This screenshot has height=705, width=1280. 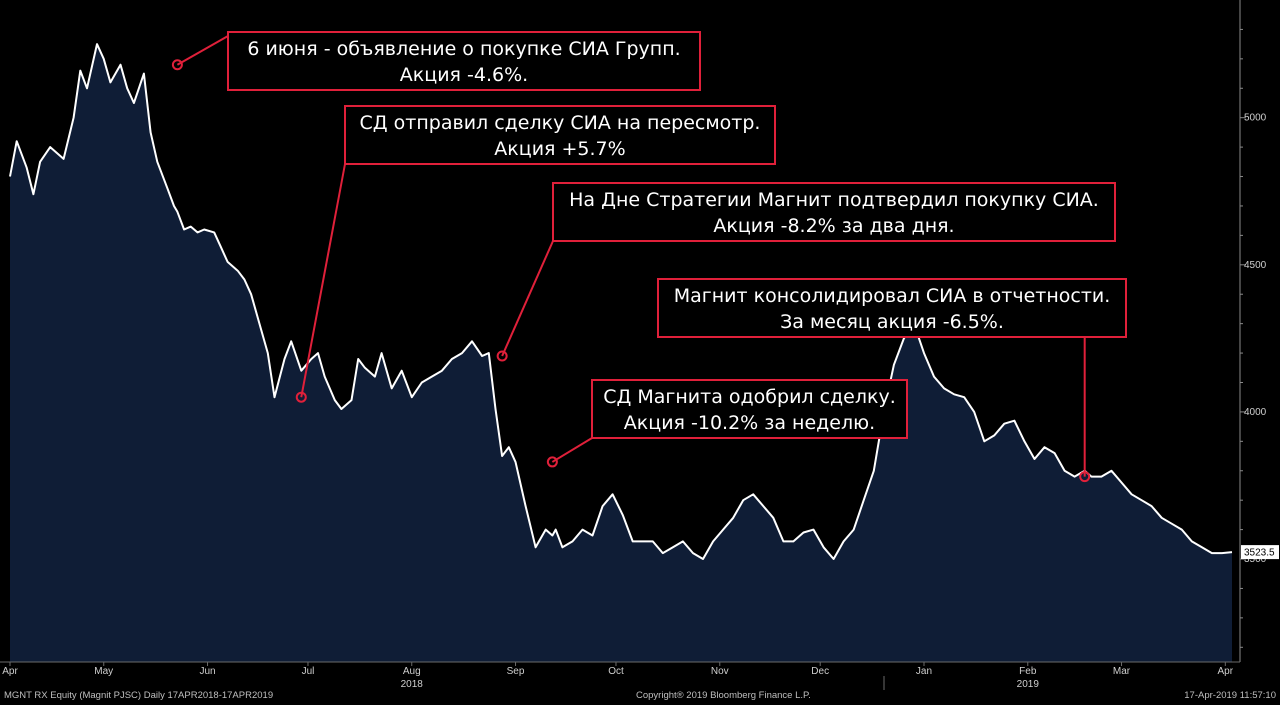 What do you see at coordinates (1028, 671) in the screenshot?
I see `x-tick-label: Feb` at bounding box center [1028, 671].